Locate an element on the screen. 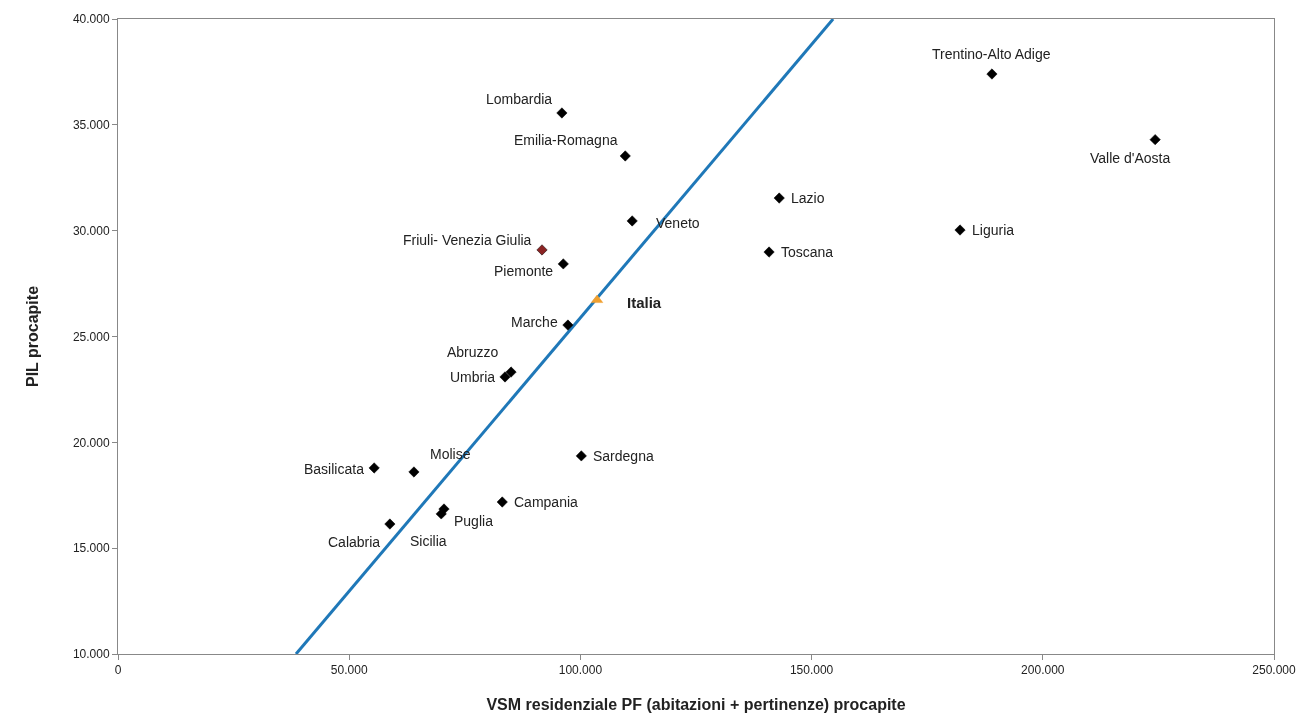  annotation: Abruzzo is located at coordinates (473, 352).